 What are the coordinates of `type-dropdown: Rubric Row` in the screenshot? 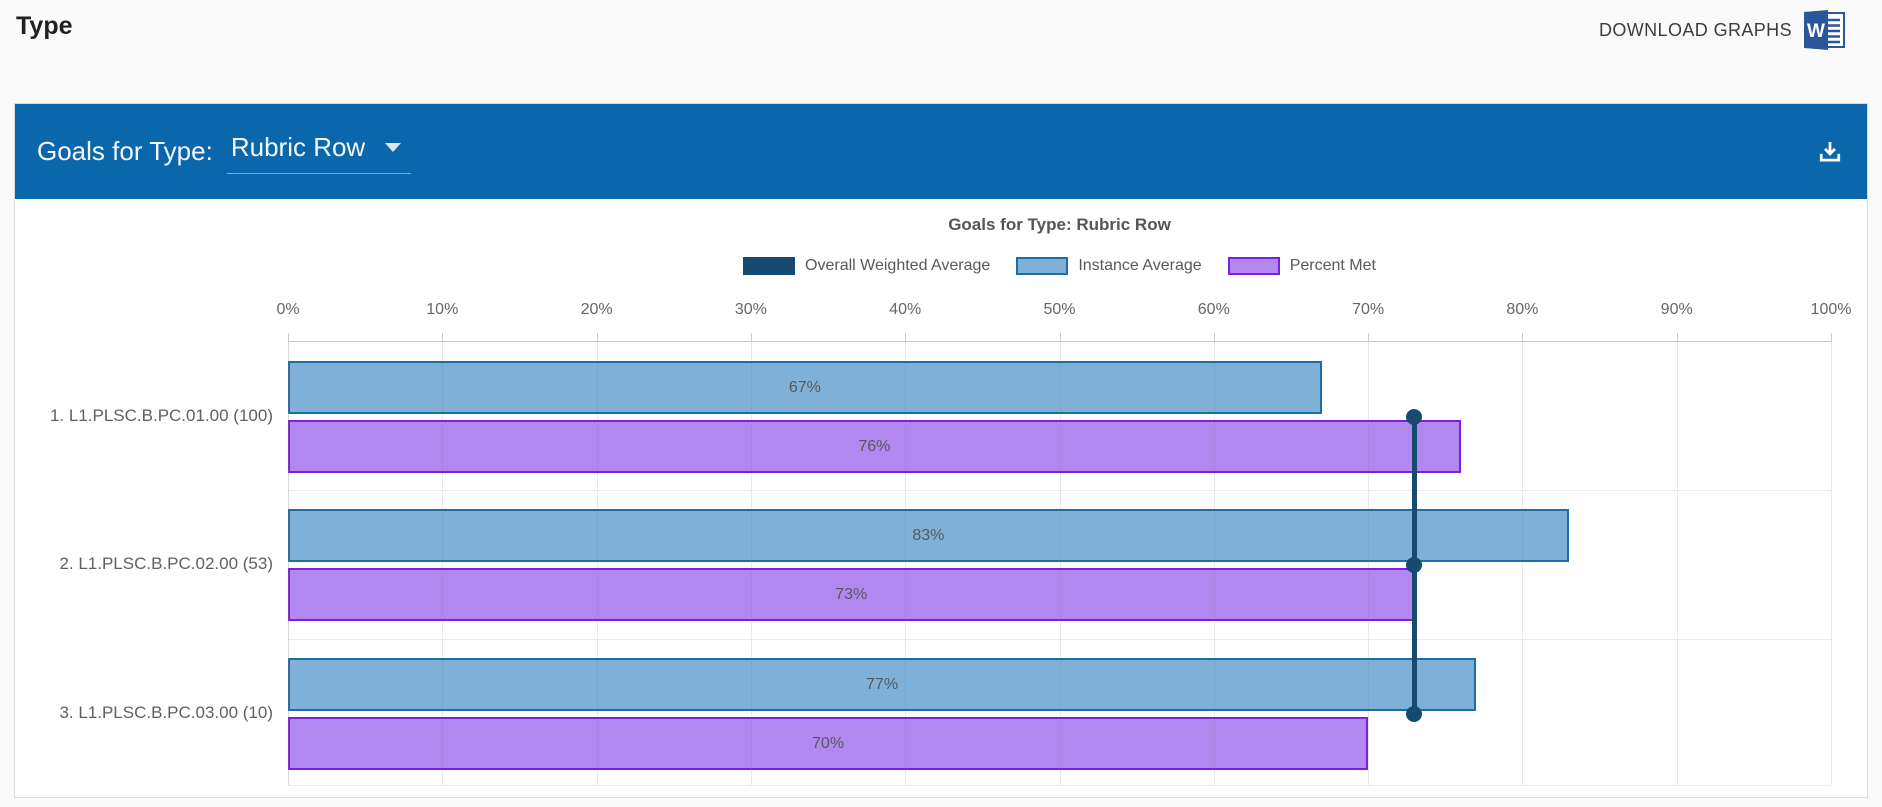 It's located at (319, 152).